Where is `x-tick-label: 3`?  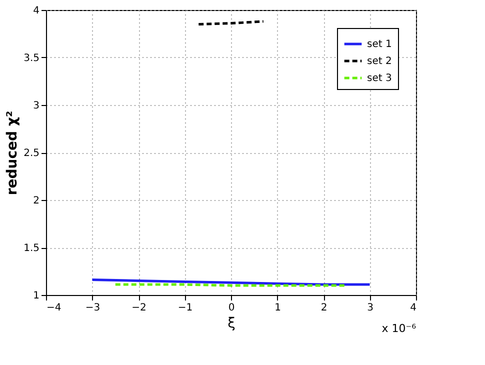
x-tick-label: 3 is located at coordinates (370, 308).